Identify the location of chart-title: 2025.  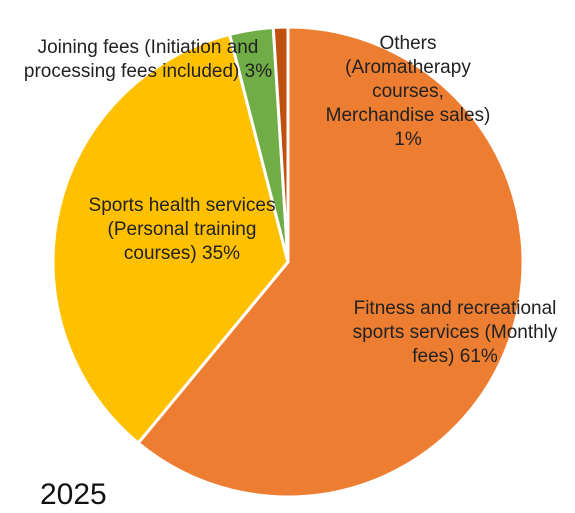
(73, 494).